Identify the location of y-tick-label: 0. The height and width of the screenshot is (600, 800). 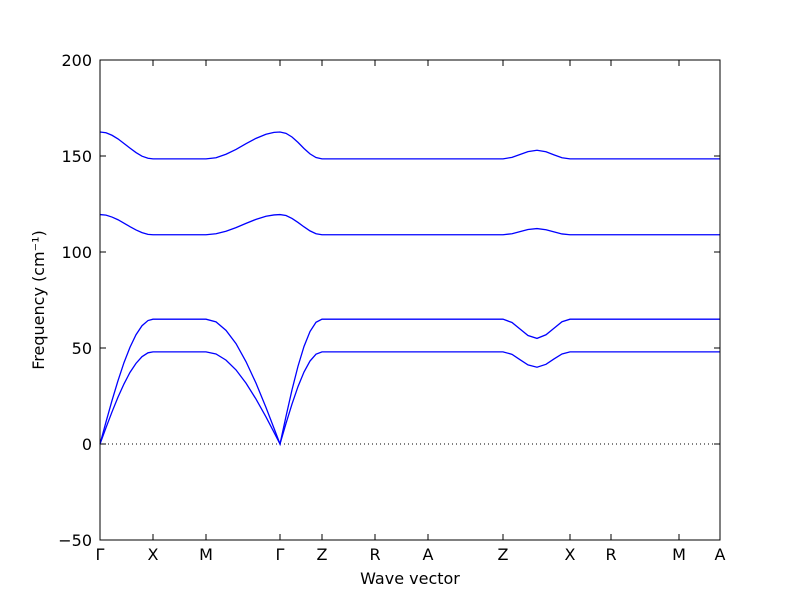
(87, 444).